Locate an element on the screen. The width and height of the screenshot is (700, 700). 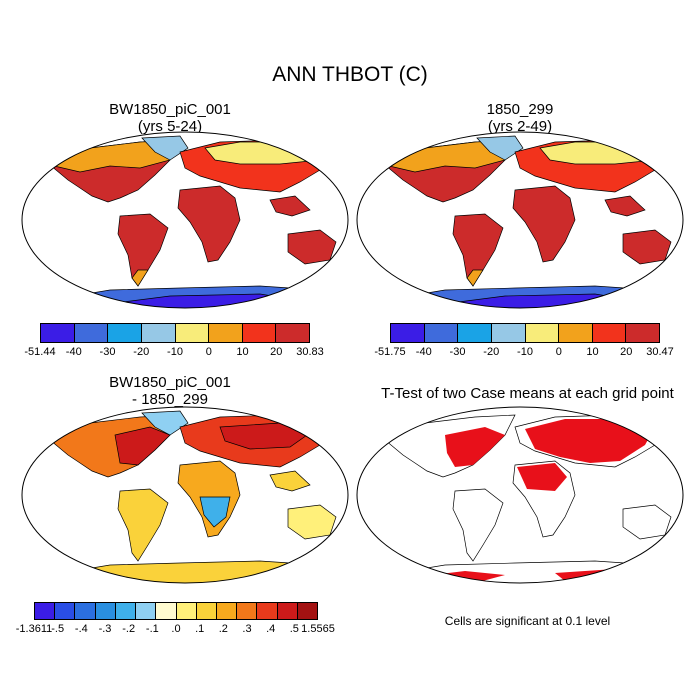
colorbar-case1: -51.44 -40 -30 -20 -10 0 10 20 30.83 is located at coordinates (174, 342).